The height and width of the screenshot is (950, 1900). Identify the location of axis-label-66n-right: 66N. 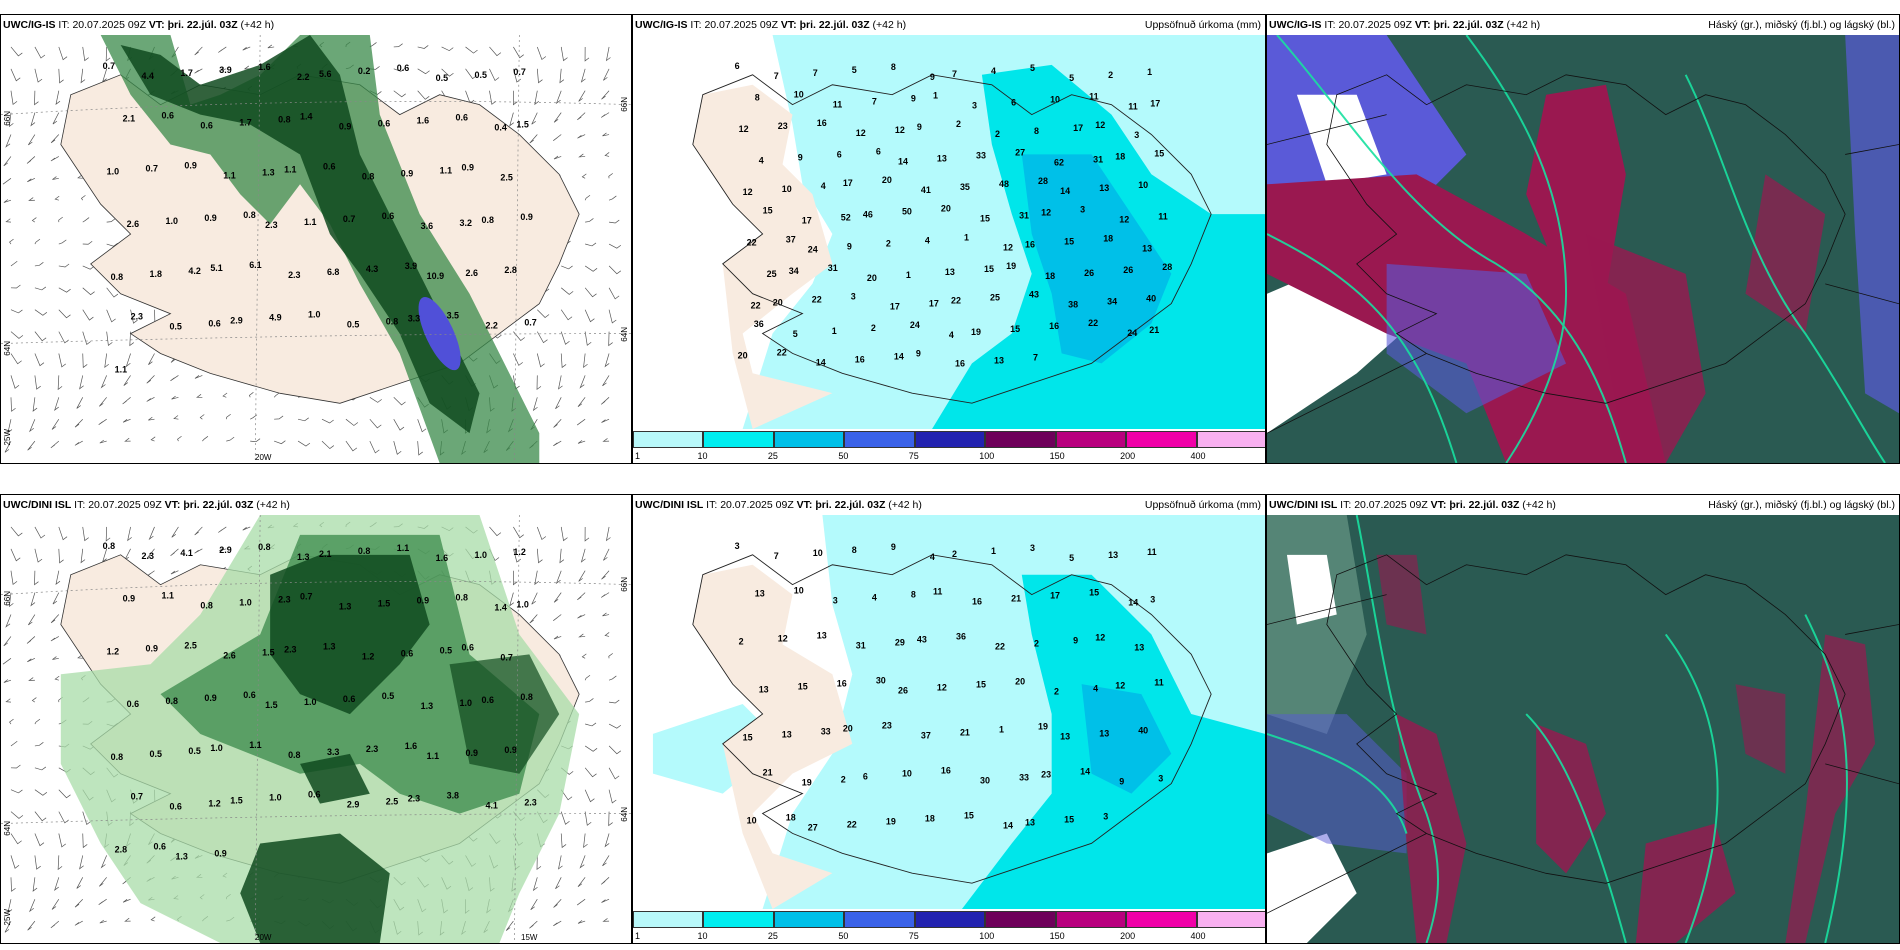
(624, 584).